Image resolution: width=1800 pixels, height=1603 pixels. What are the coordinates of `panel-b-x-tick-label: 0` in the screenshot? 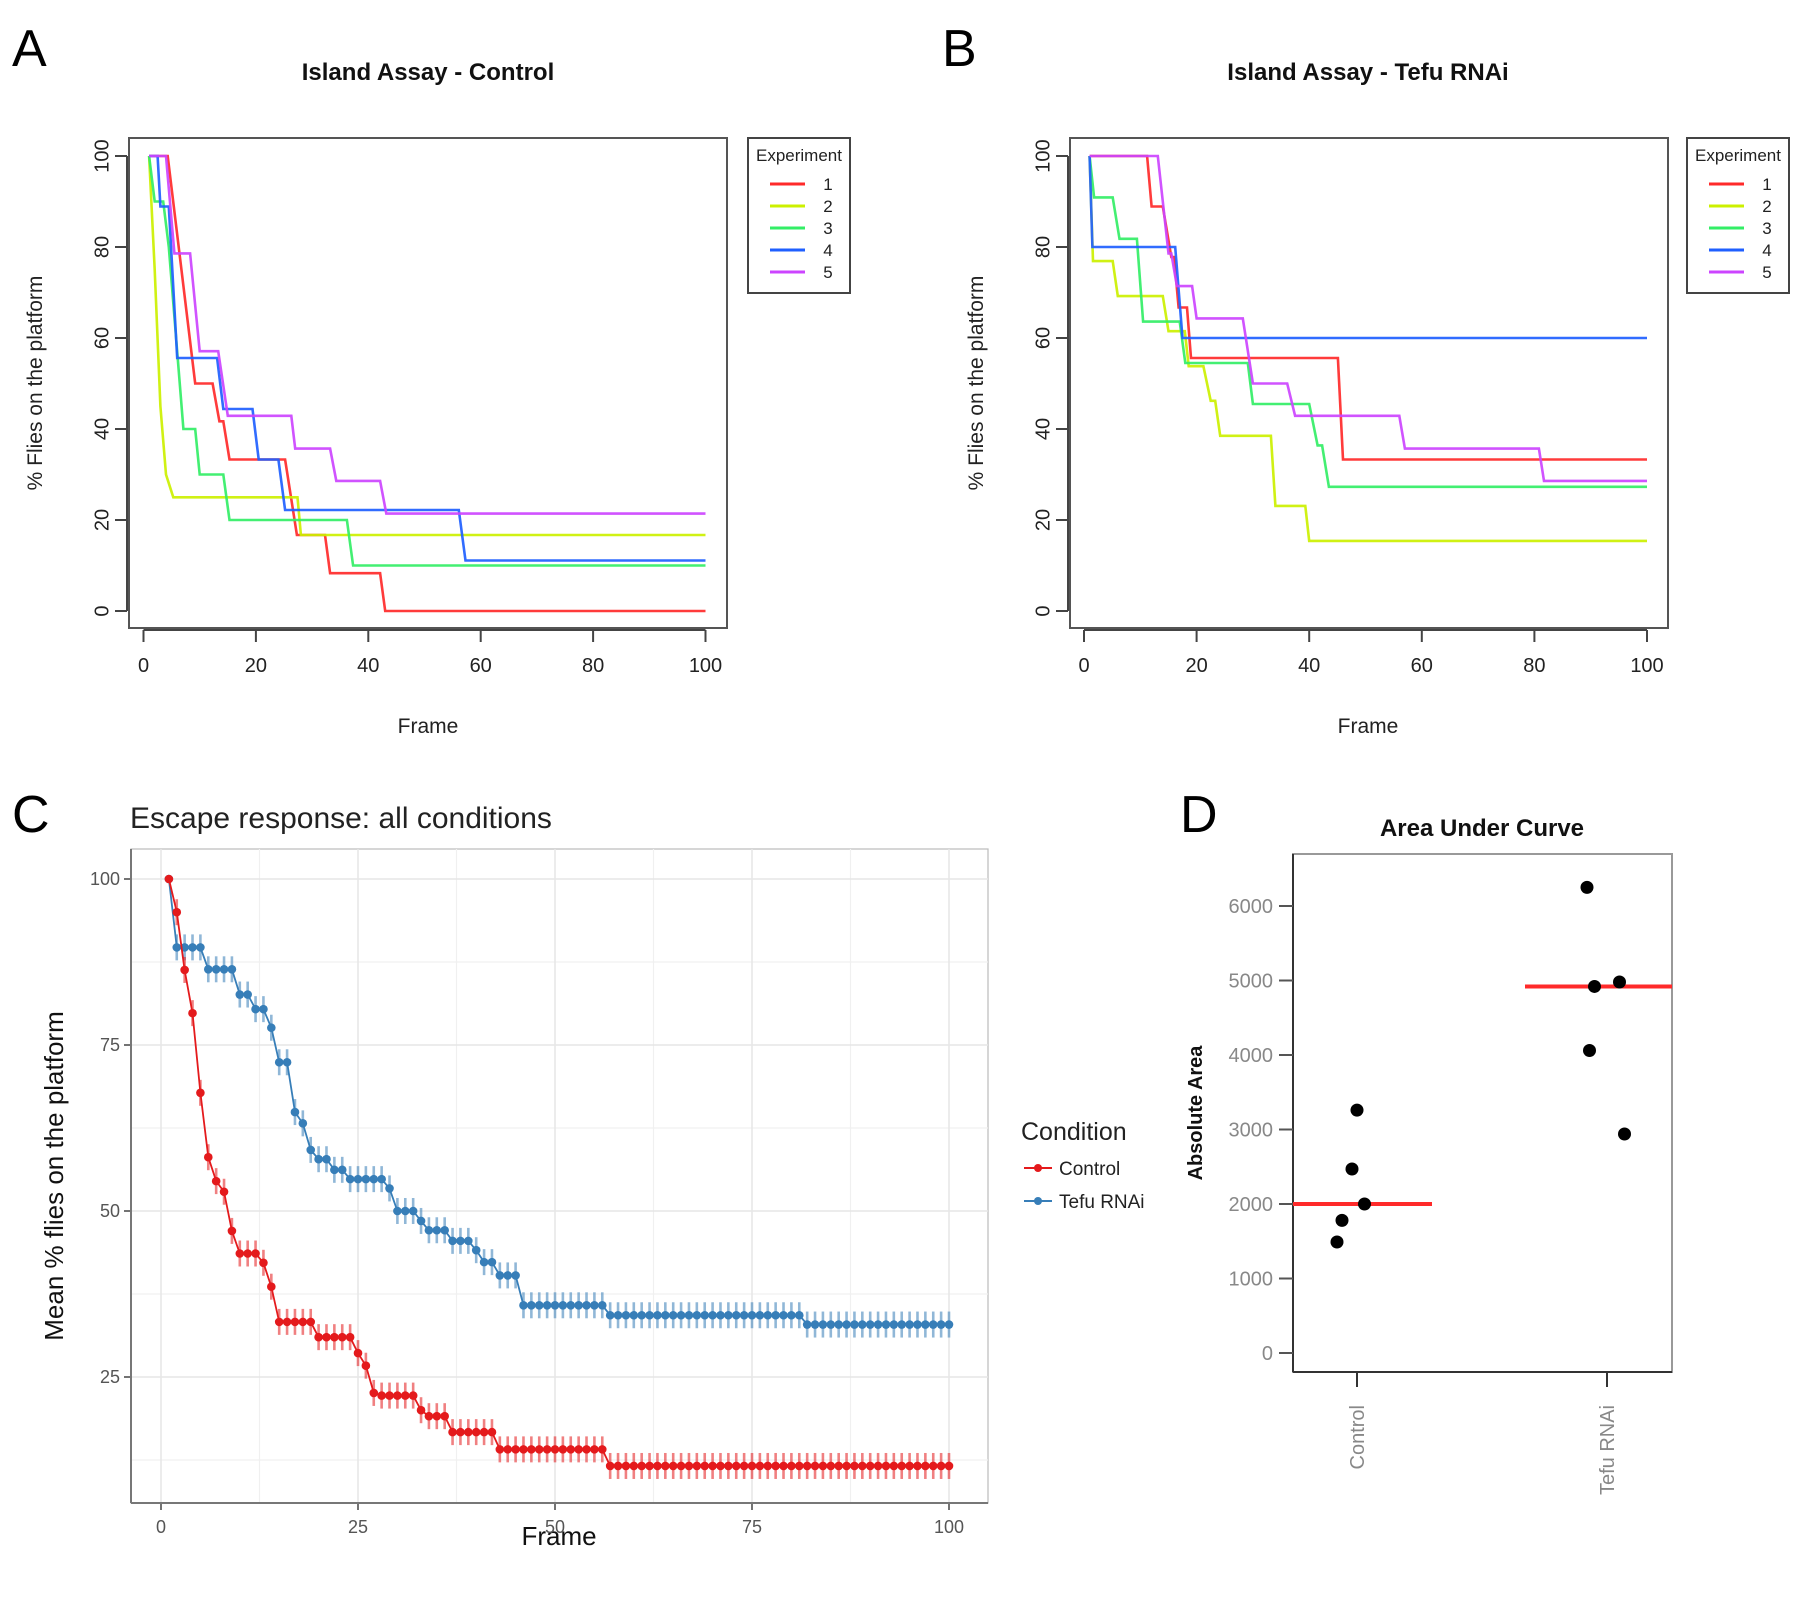 It's located at (1083, 666).